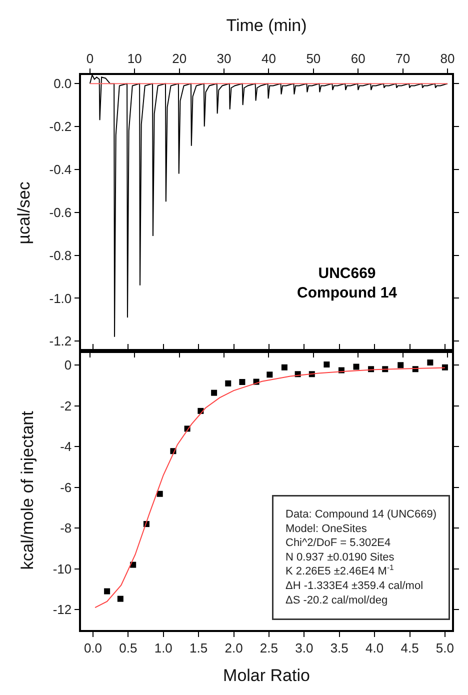  I want to click on x-tick-label: 4.0, so click(375, 648).